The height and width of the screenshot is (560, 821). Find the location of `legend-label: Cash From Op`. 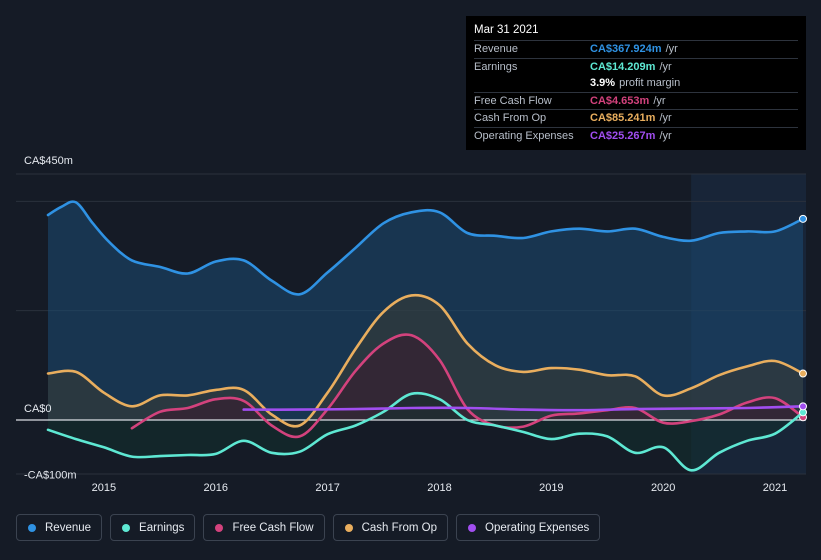

legend-label: Cash From Op is located at coordinates (399, 527).